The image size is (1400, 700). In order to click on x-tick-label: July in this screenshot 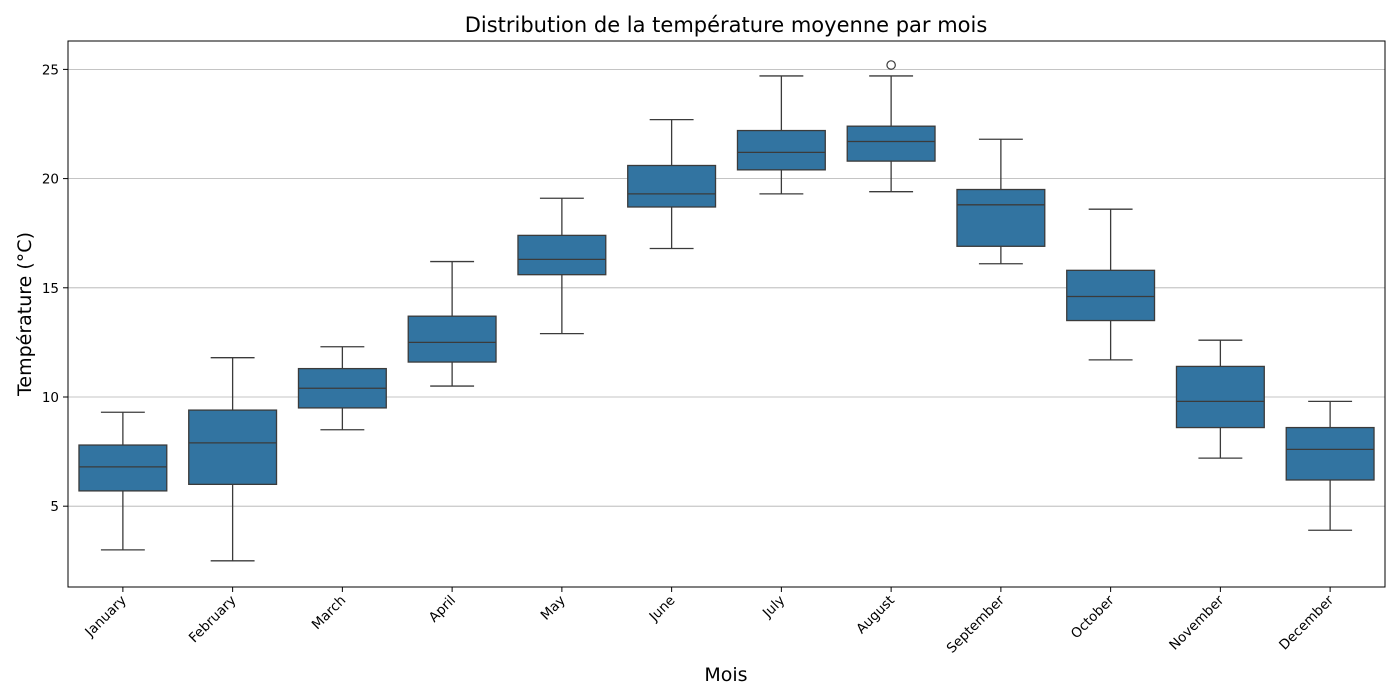, I will do `click(773, 607)`.